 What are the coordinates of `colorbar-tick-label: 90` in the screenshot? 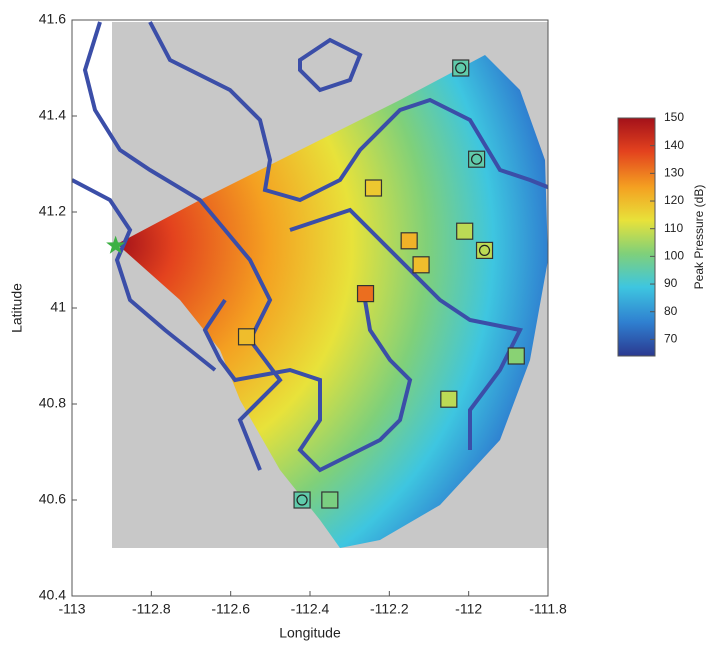 It's located at (671, 283).